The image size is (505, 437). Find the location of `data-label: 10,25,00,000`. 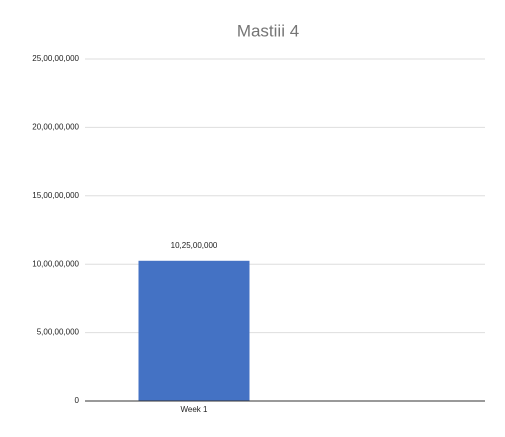

data-label: 10,25,00,000 is located at coordinates (194, 245).